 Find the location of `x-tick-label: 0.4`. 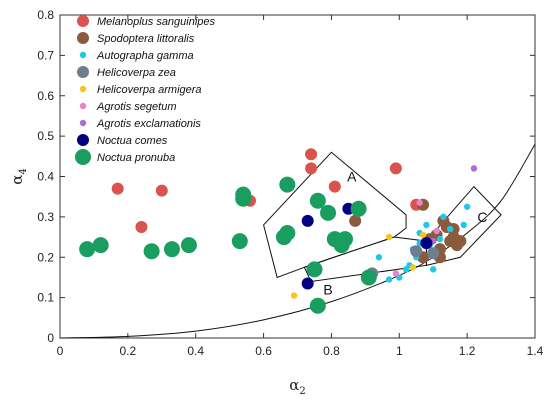

x-tick-label: 0.4 is located at coordinates (195, 351).